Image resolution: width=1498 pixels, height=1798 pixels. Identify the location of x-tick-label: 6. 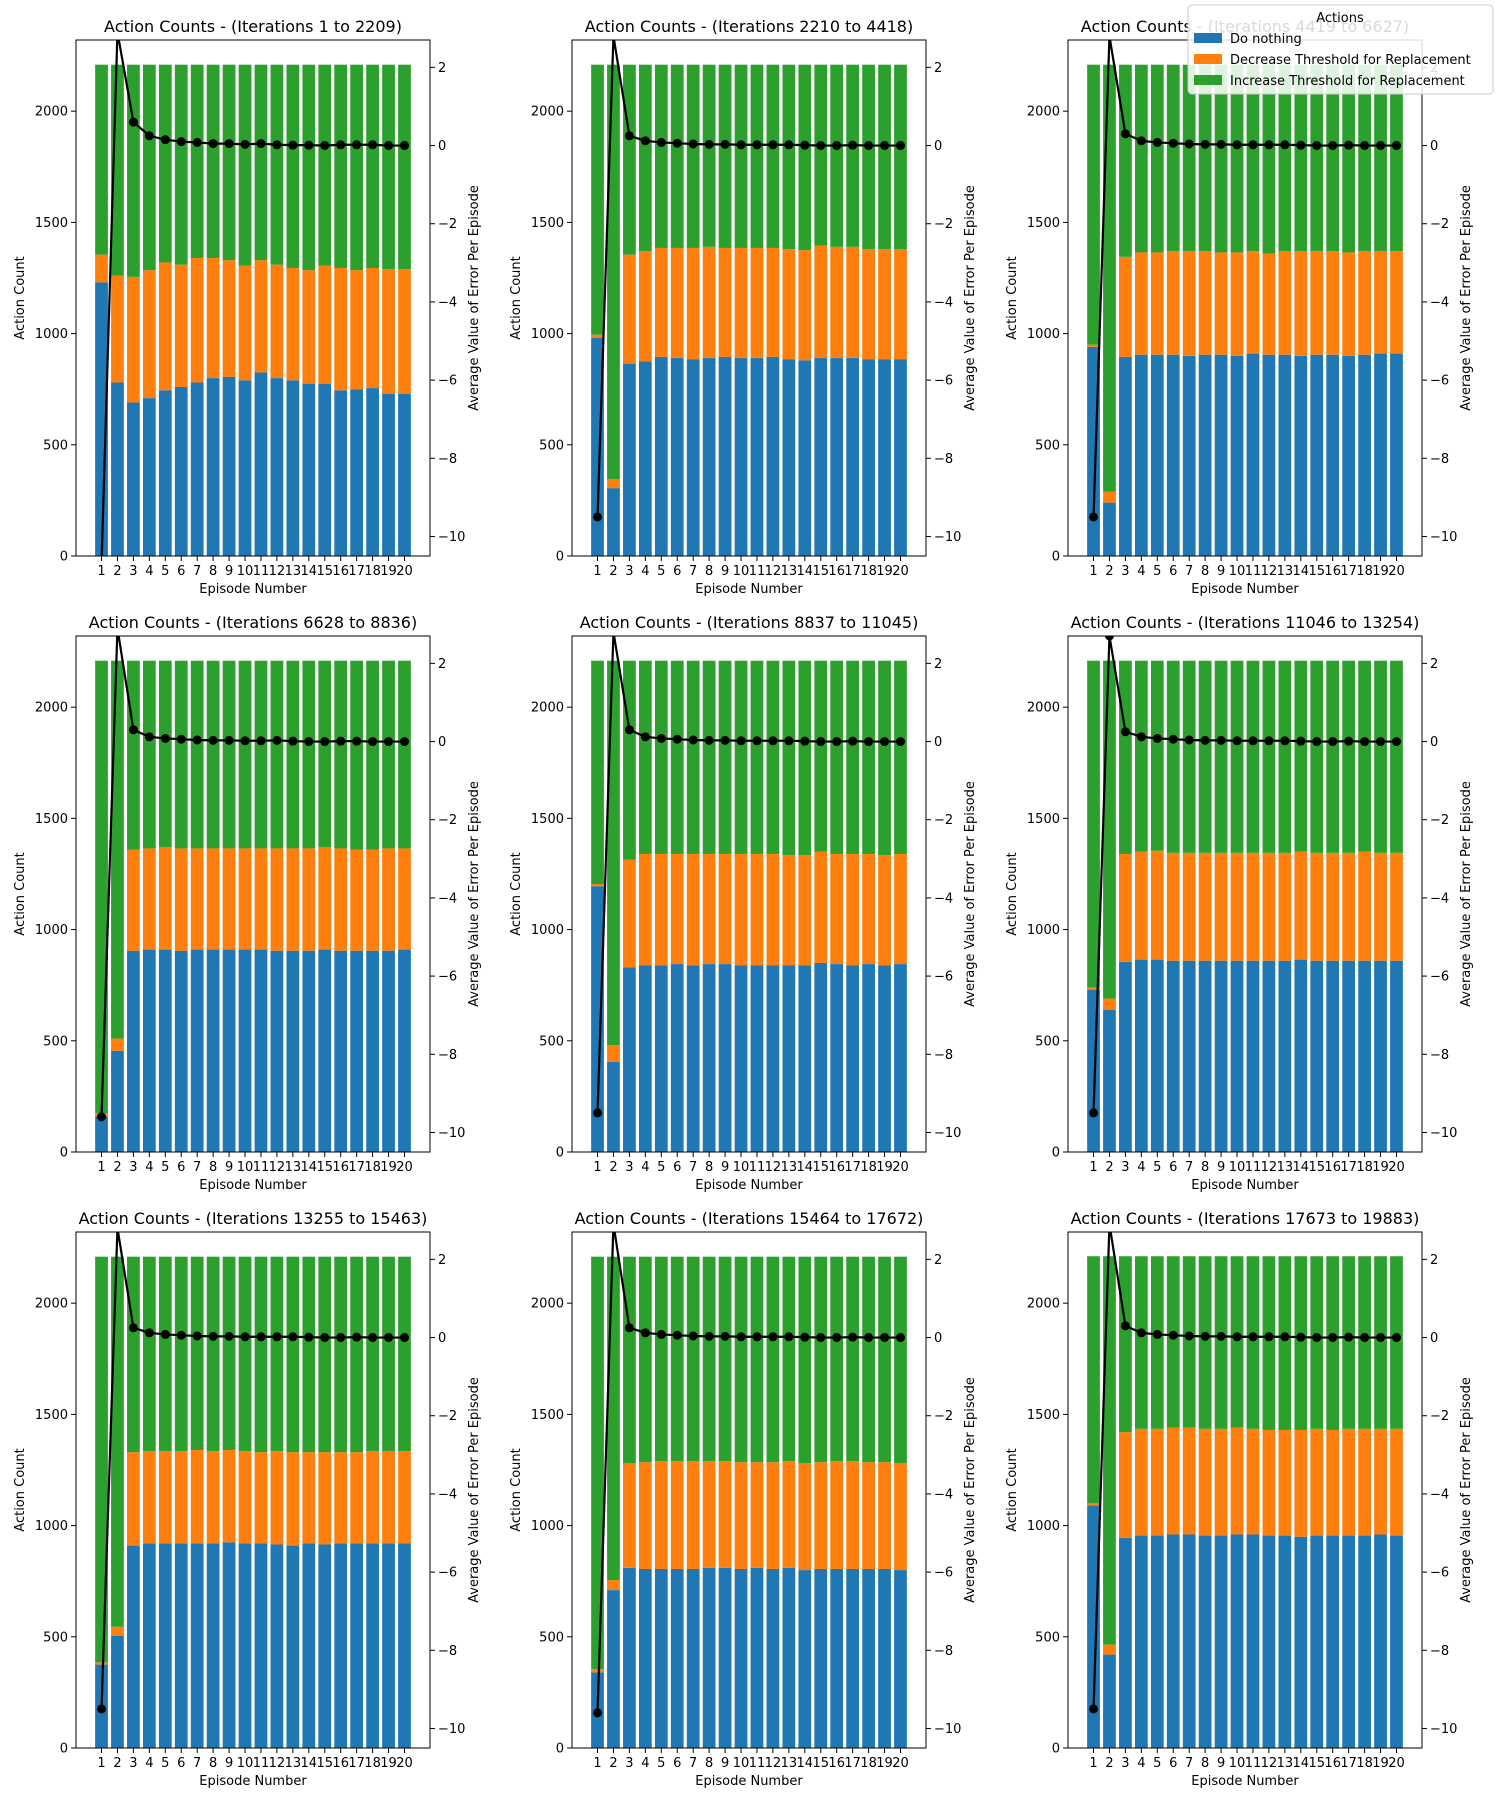
(1173, 1763).